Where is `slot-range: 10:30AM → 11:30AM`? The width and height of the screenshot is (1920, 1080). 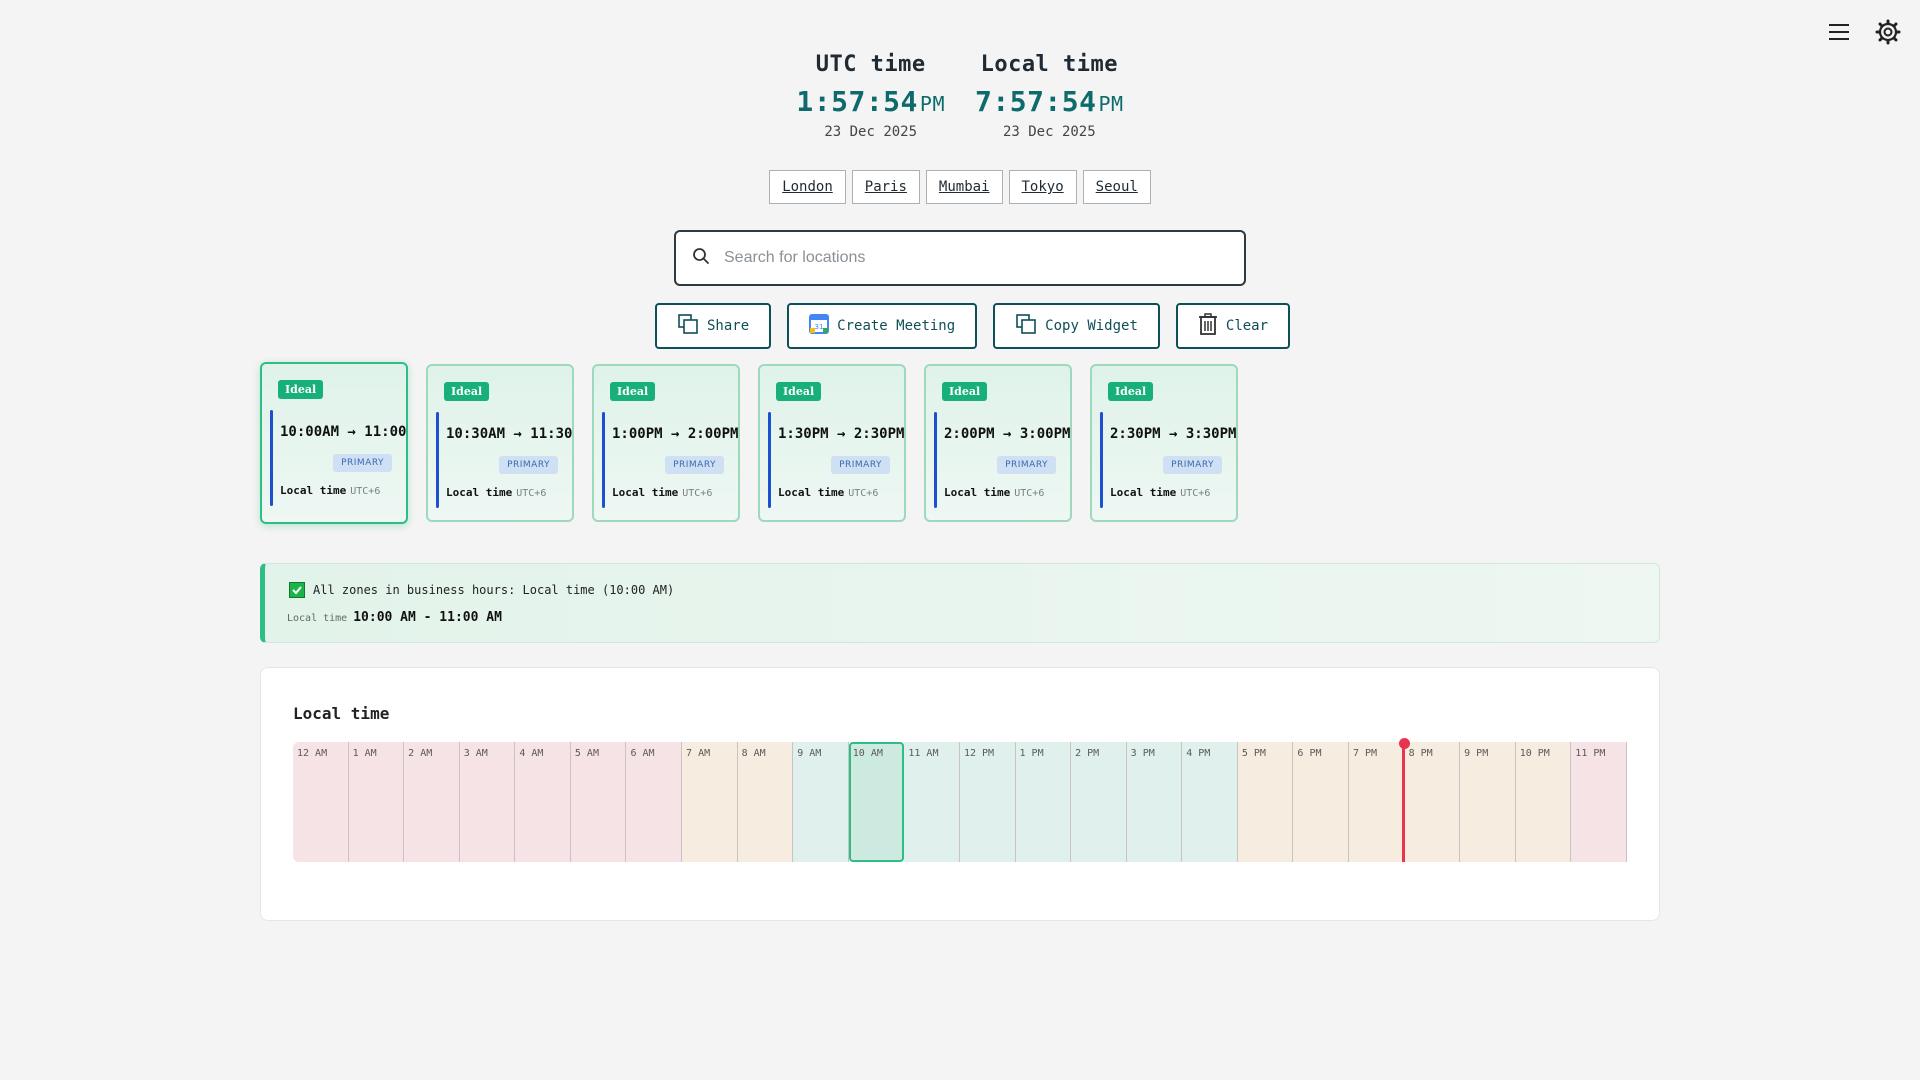
slot-range: 10:30AM → 11:30AM is located at coordinates (509, 434).